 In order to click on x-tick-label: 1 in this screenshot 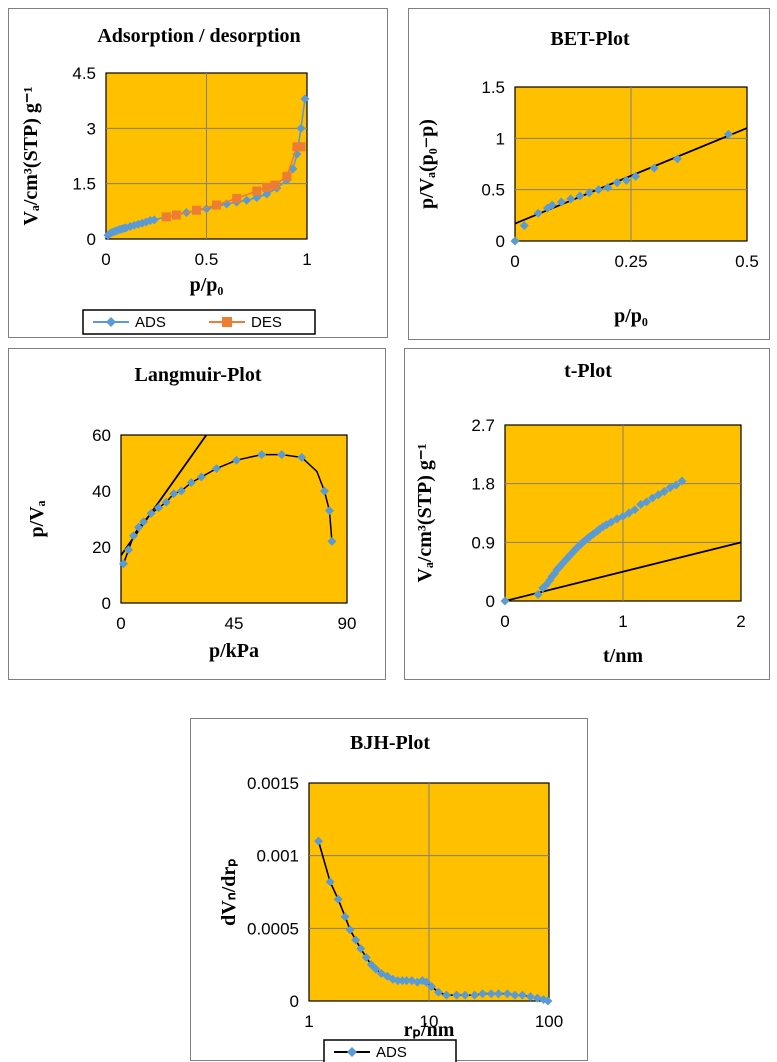, I will do `click(306, 259)`.